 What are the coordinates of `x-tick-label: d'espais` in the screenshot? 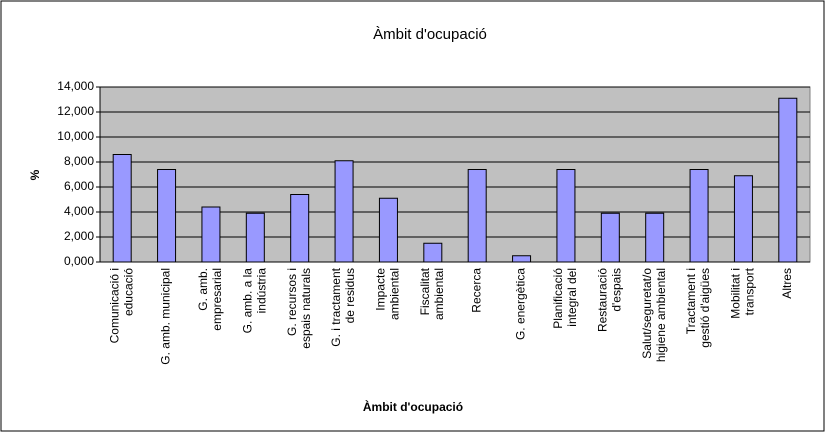 It's located at (616, 290).